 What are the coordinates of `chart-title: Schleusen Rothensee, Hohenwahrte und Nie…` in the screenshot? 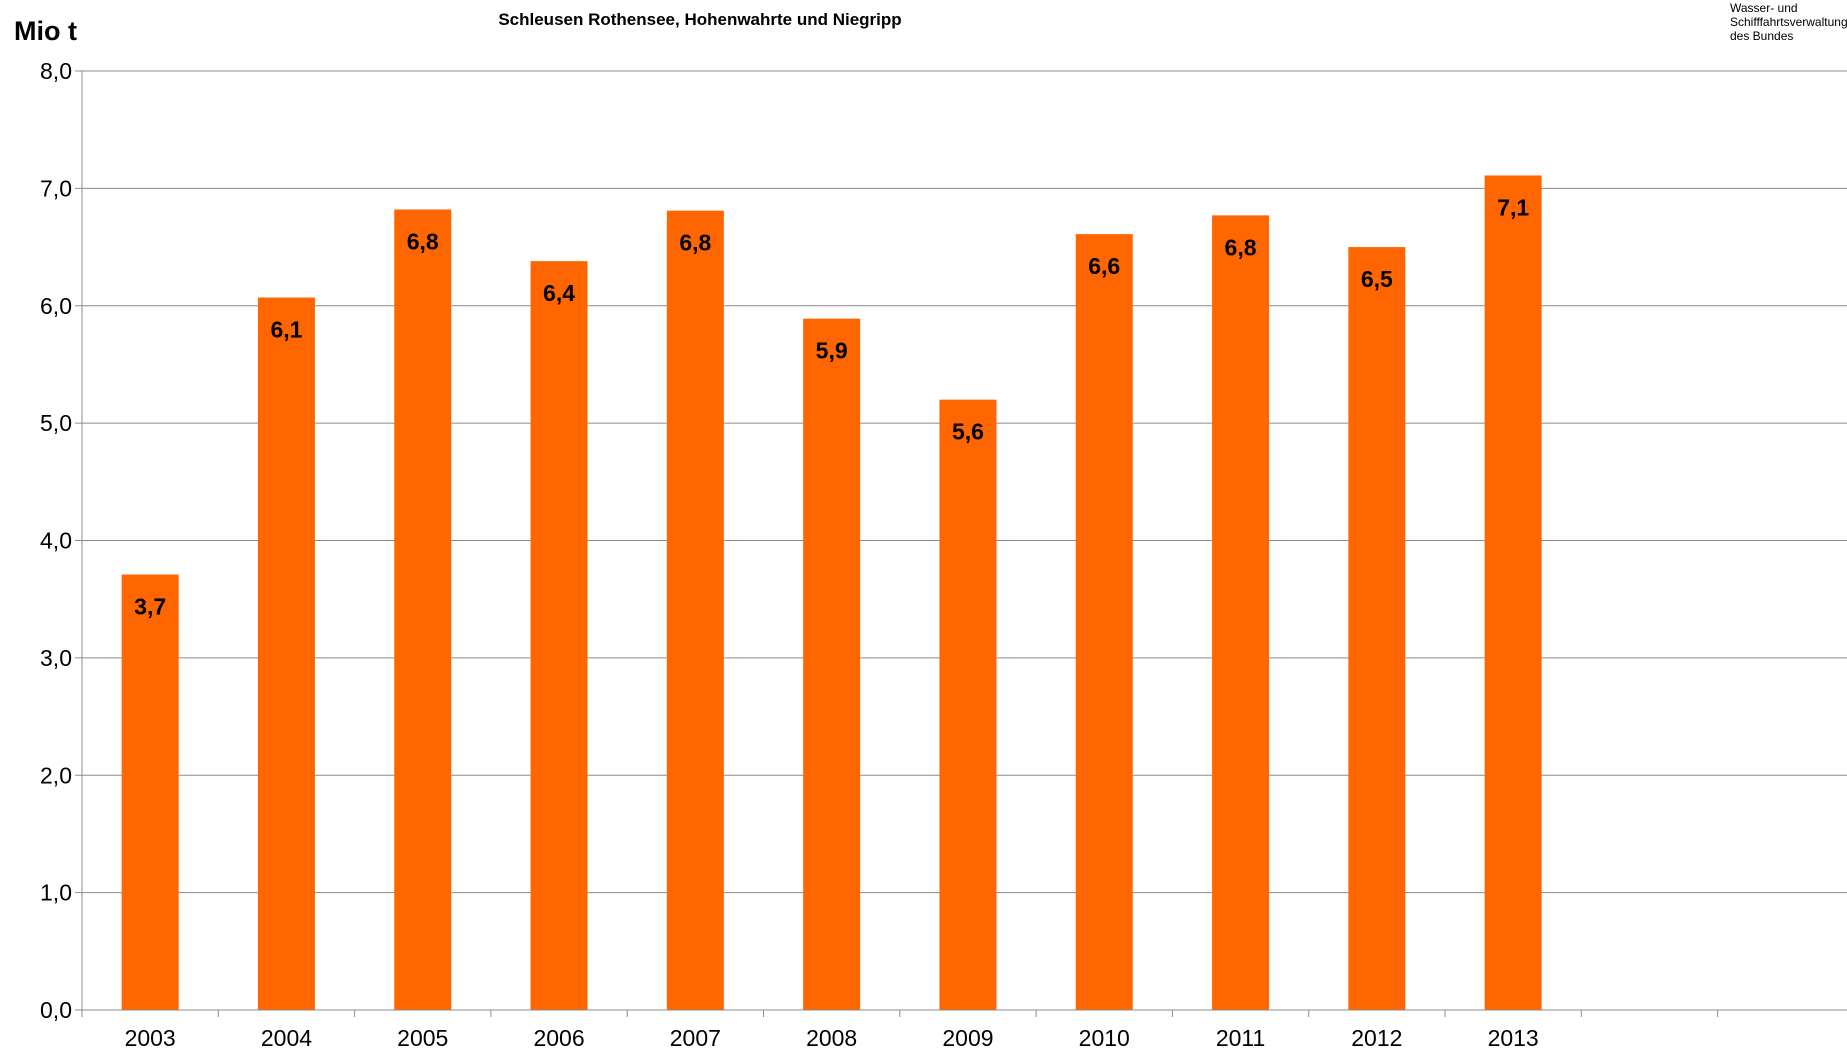 It's located at (700, 19).